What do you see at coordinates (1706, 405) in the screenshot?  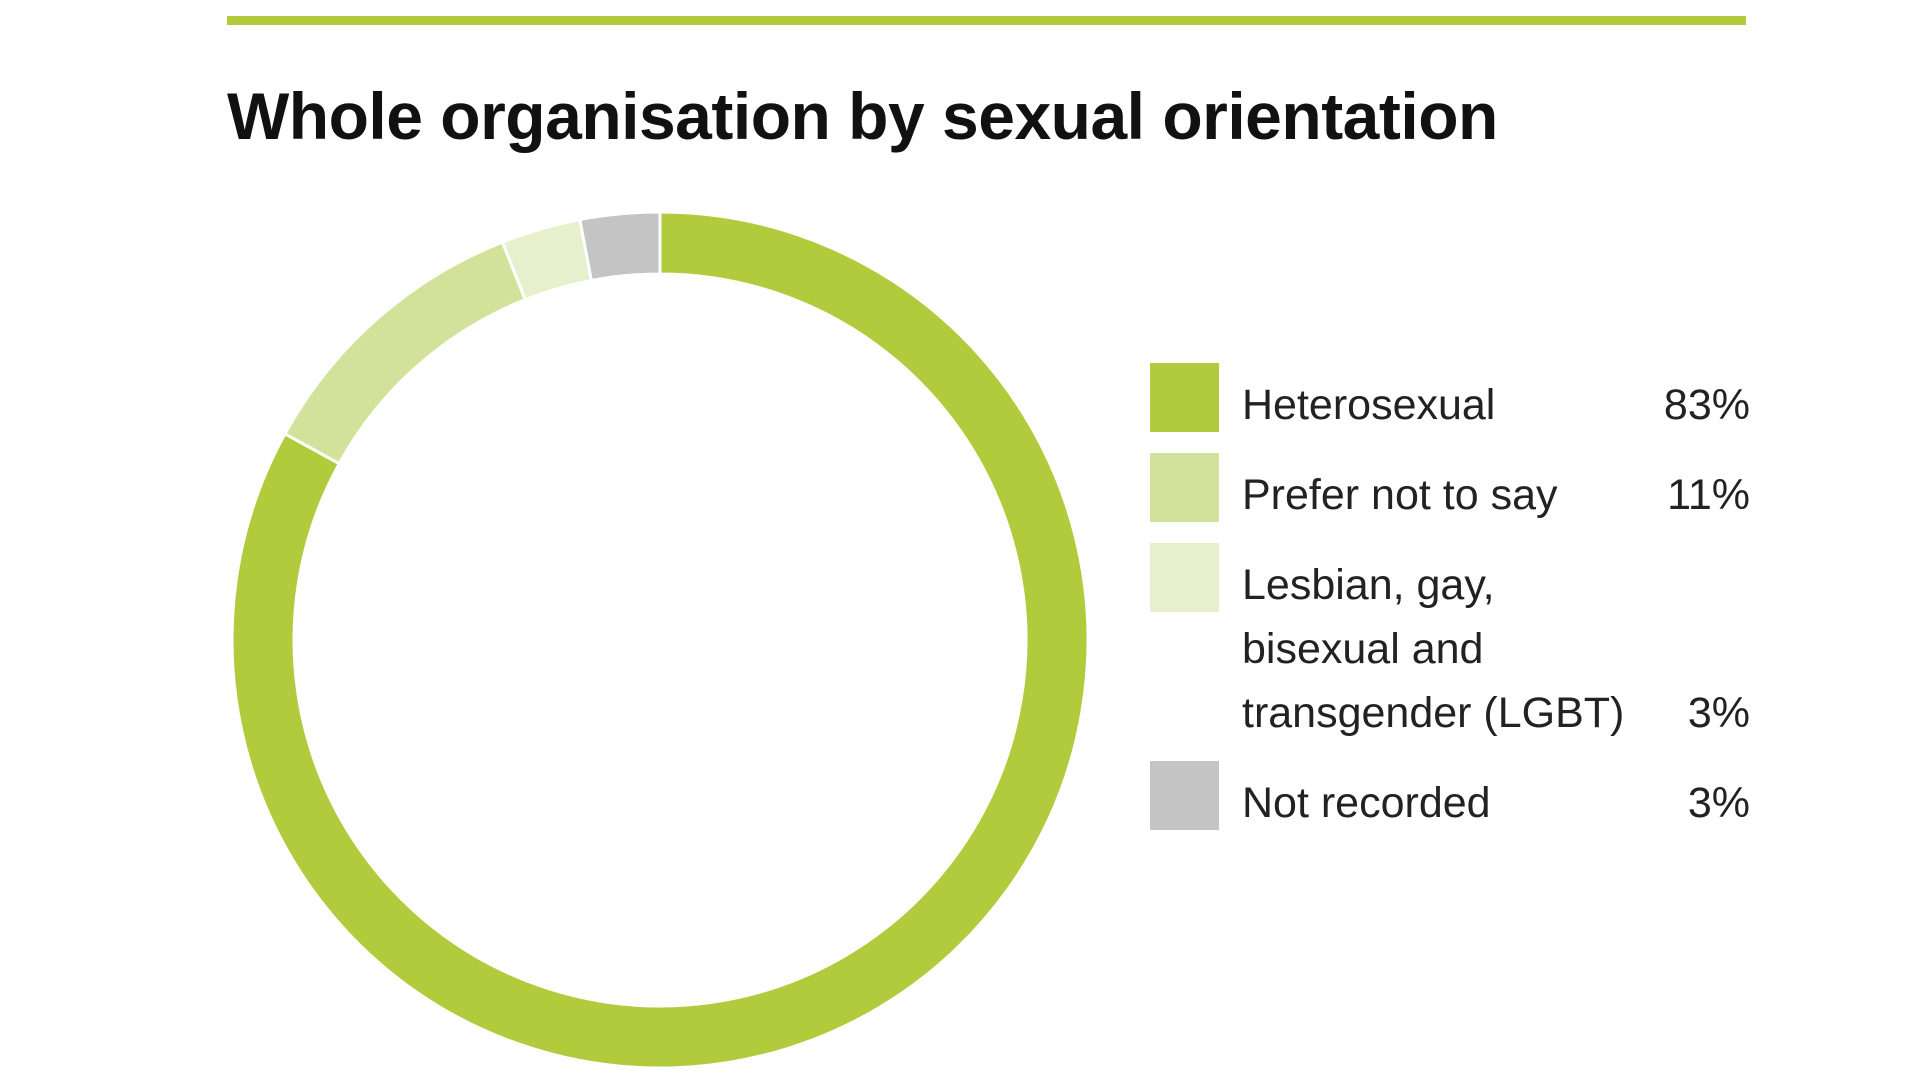 I see `legend-value: 83%` at bounding box center [1706, 405].